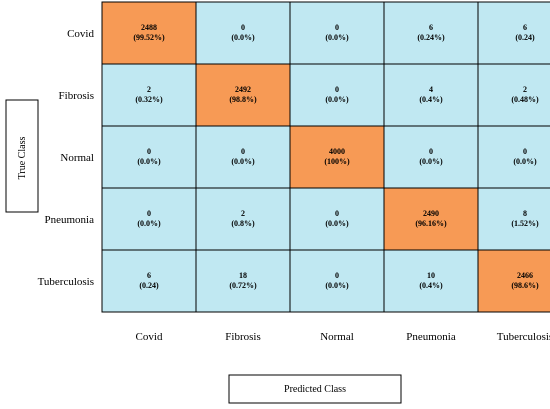 Image resolution: width=550 pixels, height=409 pixels. I want to click on cell-count-label: 2466, so click(525, 275).